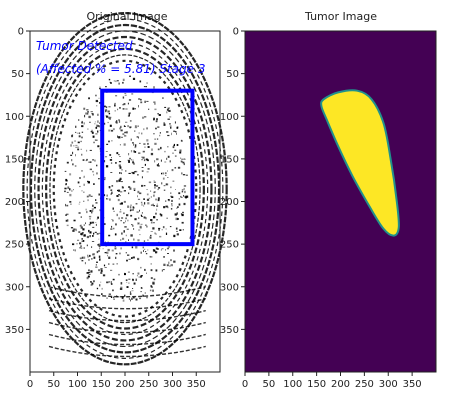 Image resolution: width=450 pixels, height=405 pixels. What do you see at coordinates (340, 384) in the screenshot?
I see `right-xtick-label: 200` at bounding box center [340, 384].